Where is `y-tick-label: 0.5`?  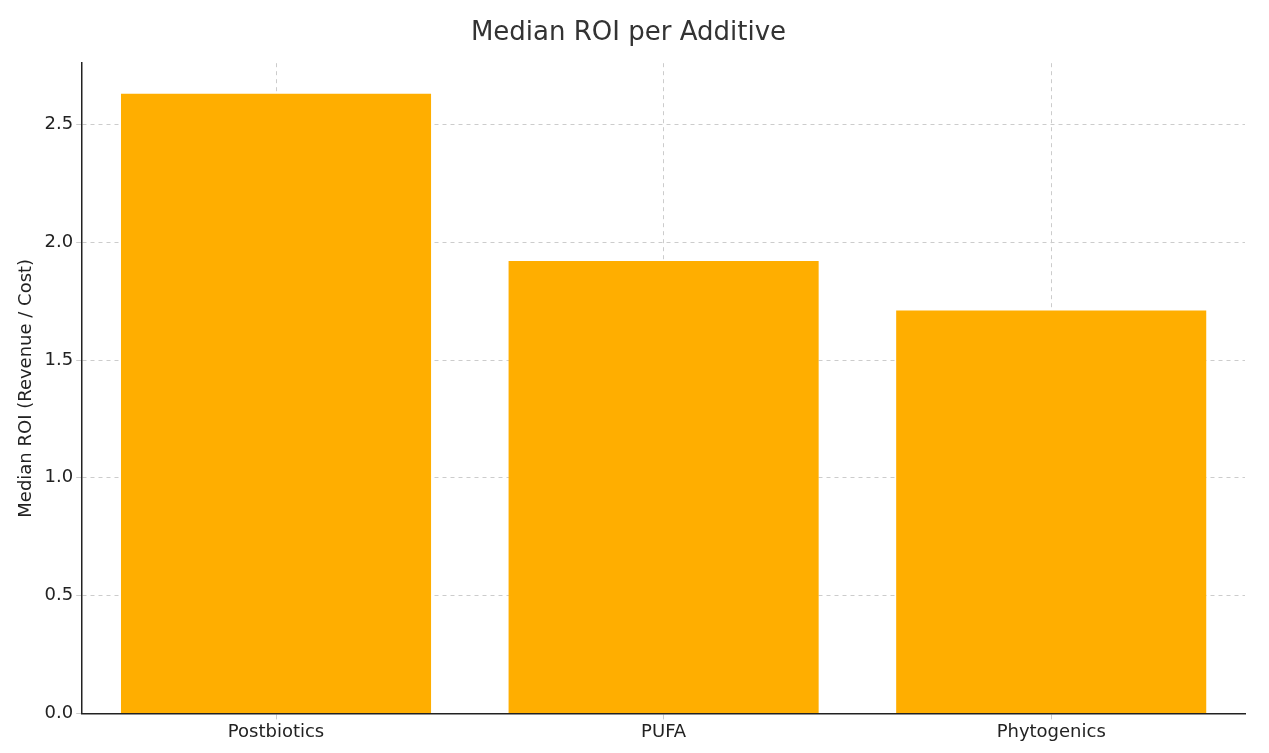
y-tick-label: 0.5 is located at coordinates (59, 594).